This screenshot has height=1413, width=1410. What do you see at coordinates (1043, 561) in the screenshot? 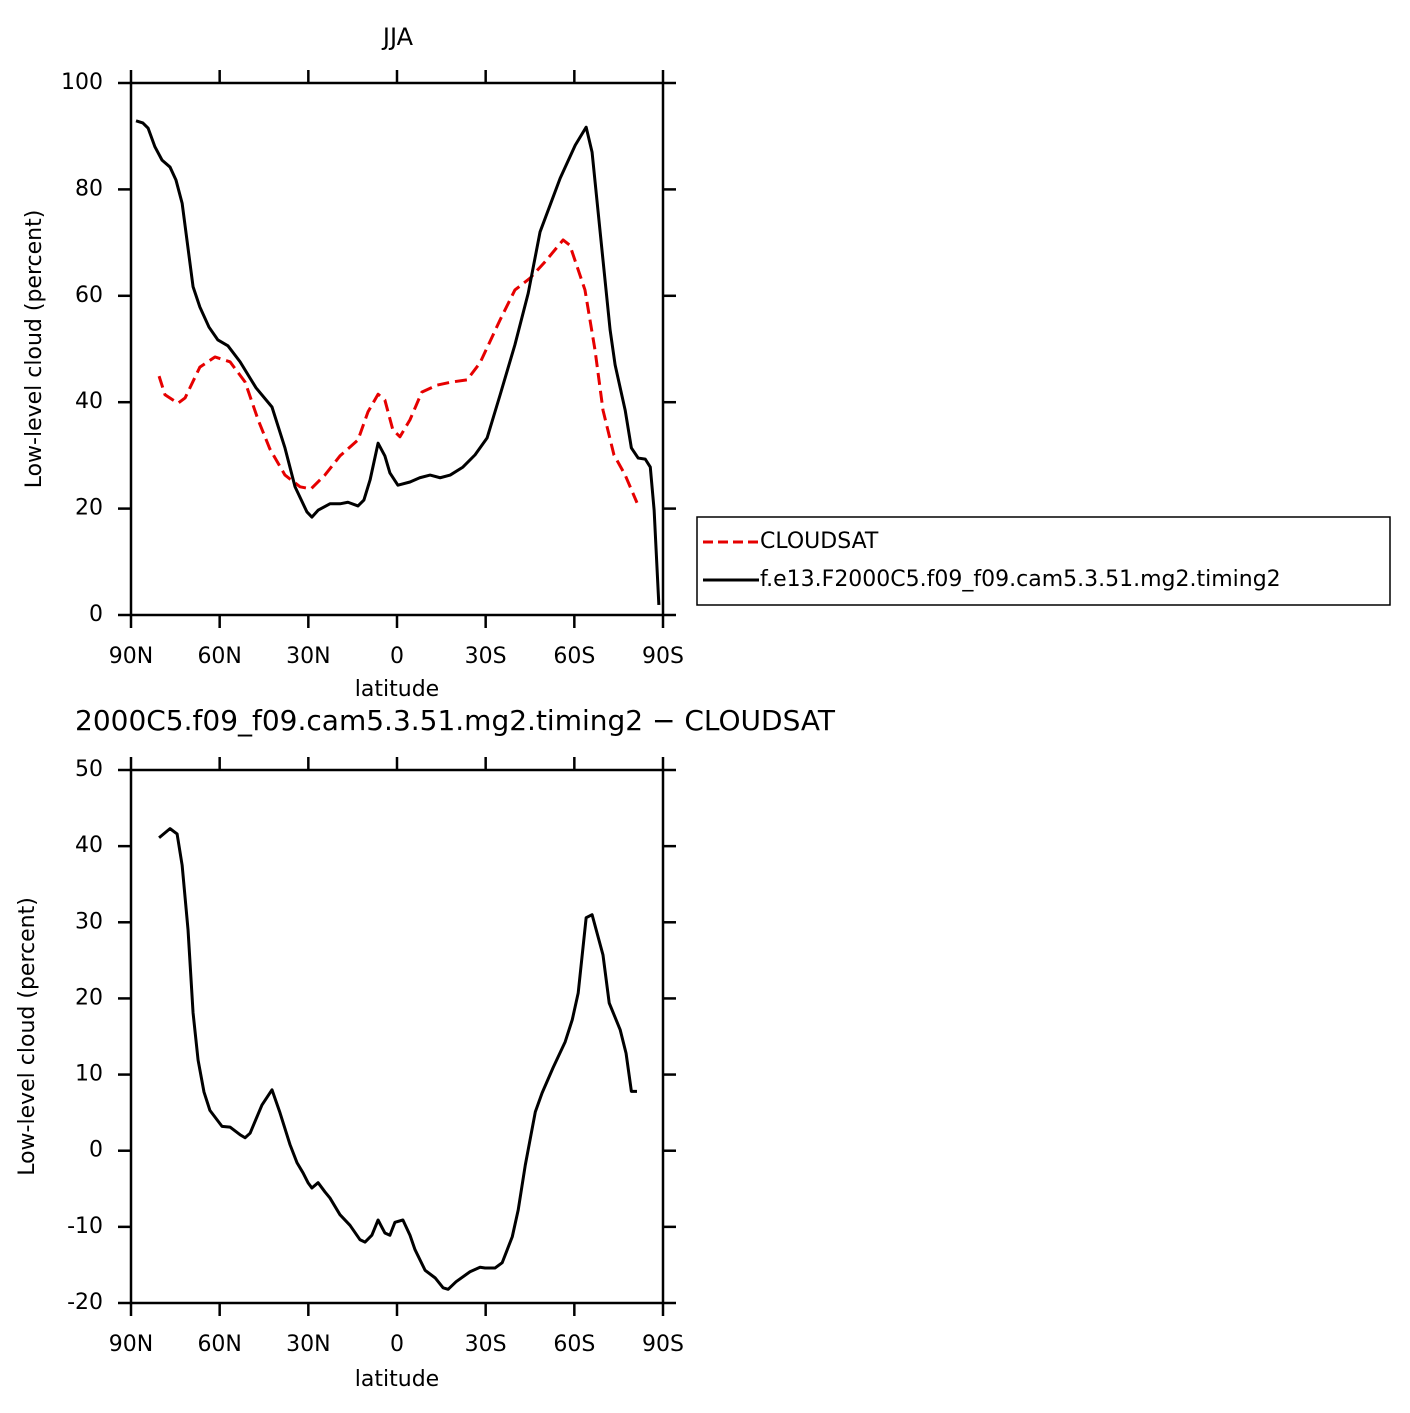
I see `legend-box` at bounding box center [1043, 561].